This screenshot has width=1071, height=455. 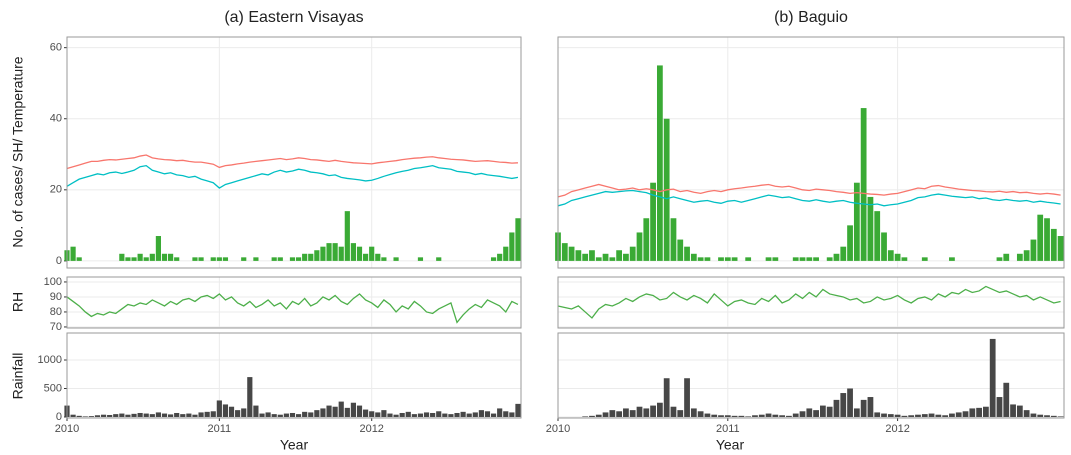 What do you see at coordinates (67, 429) in the screenshot?
I see `x-tick-label: 2010` at bounding box center [67, 429].